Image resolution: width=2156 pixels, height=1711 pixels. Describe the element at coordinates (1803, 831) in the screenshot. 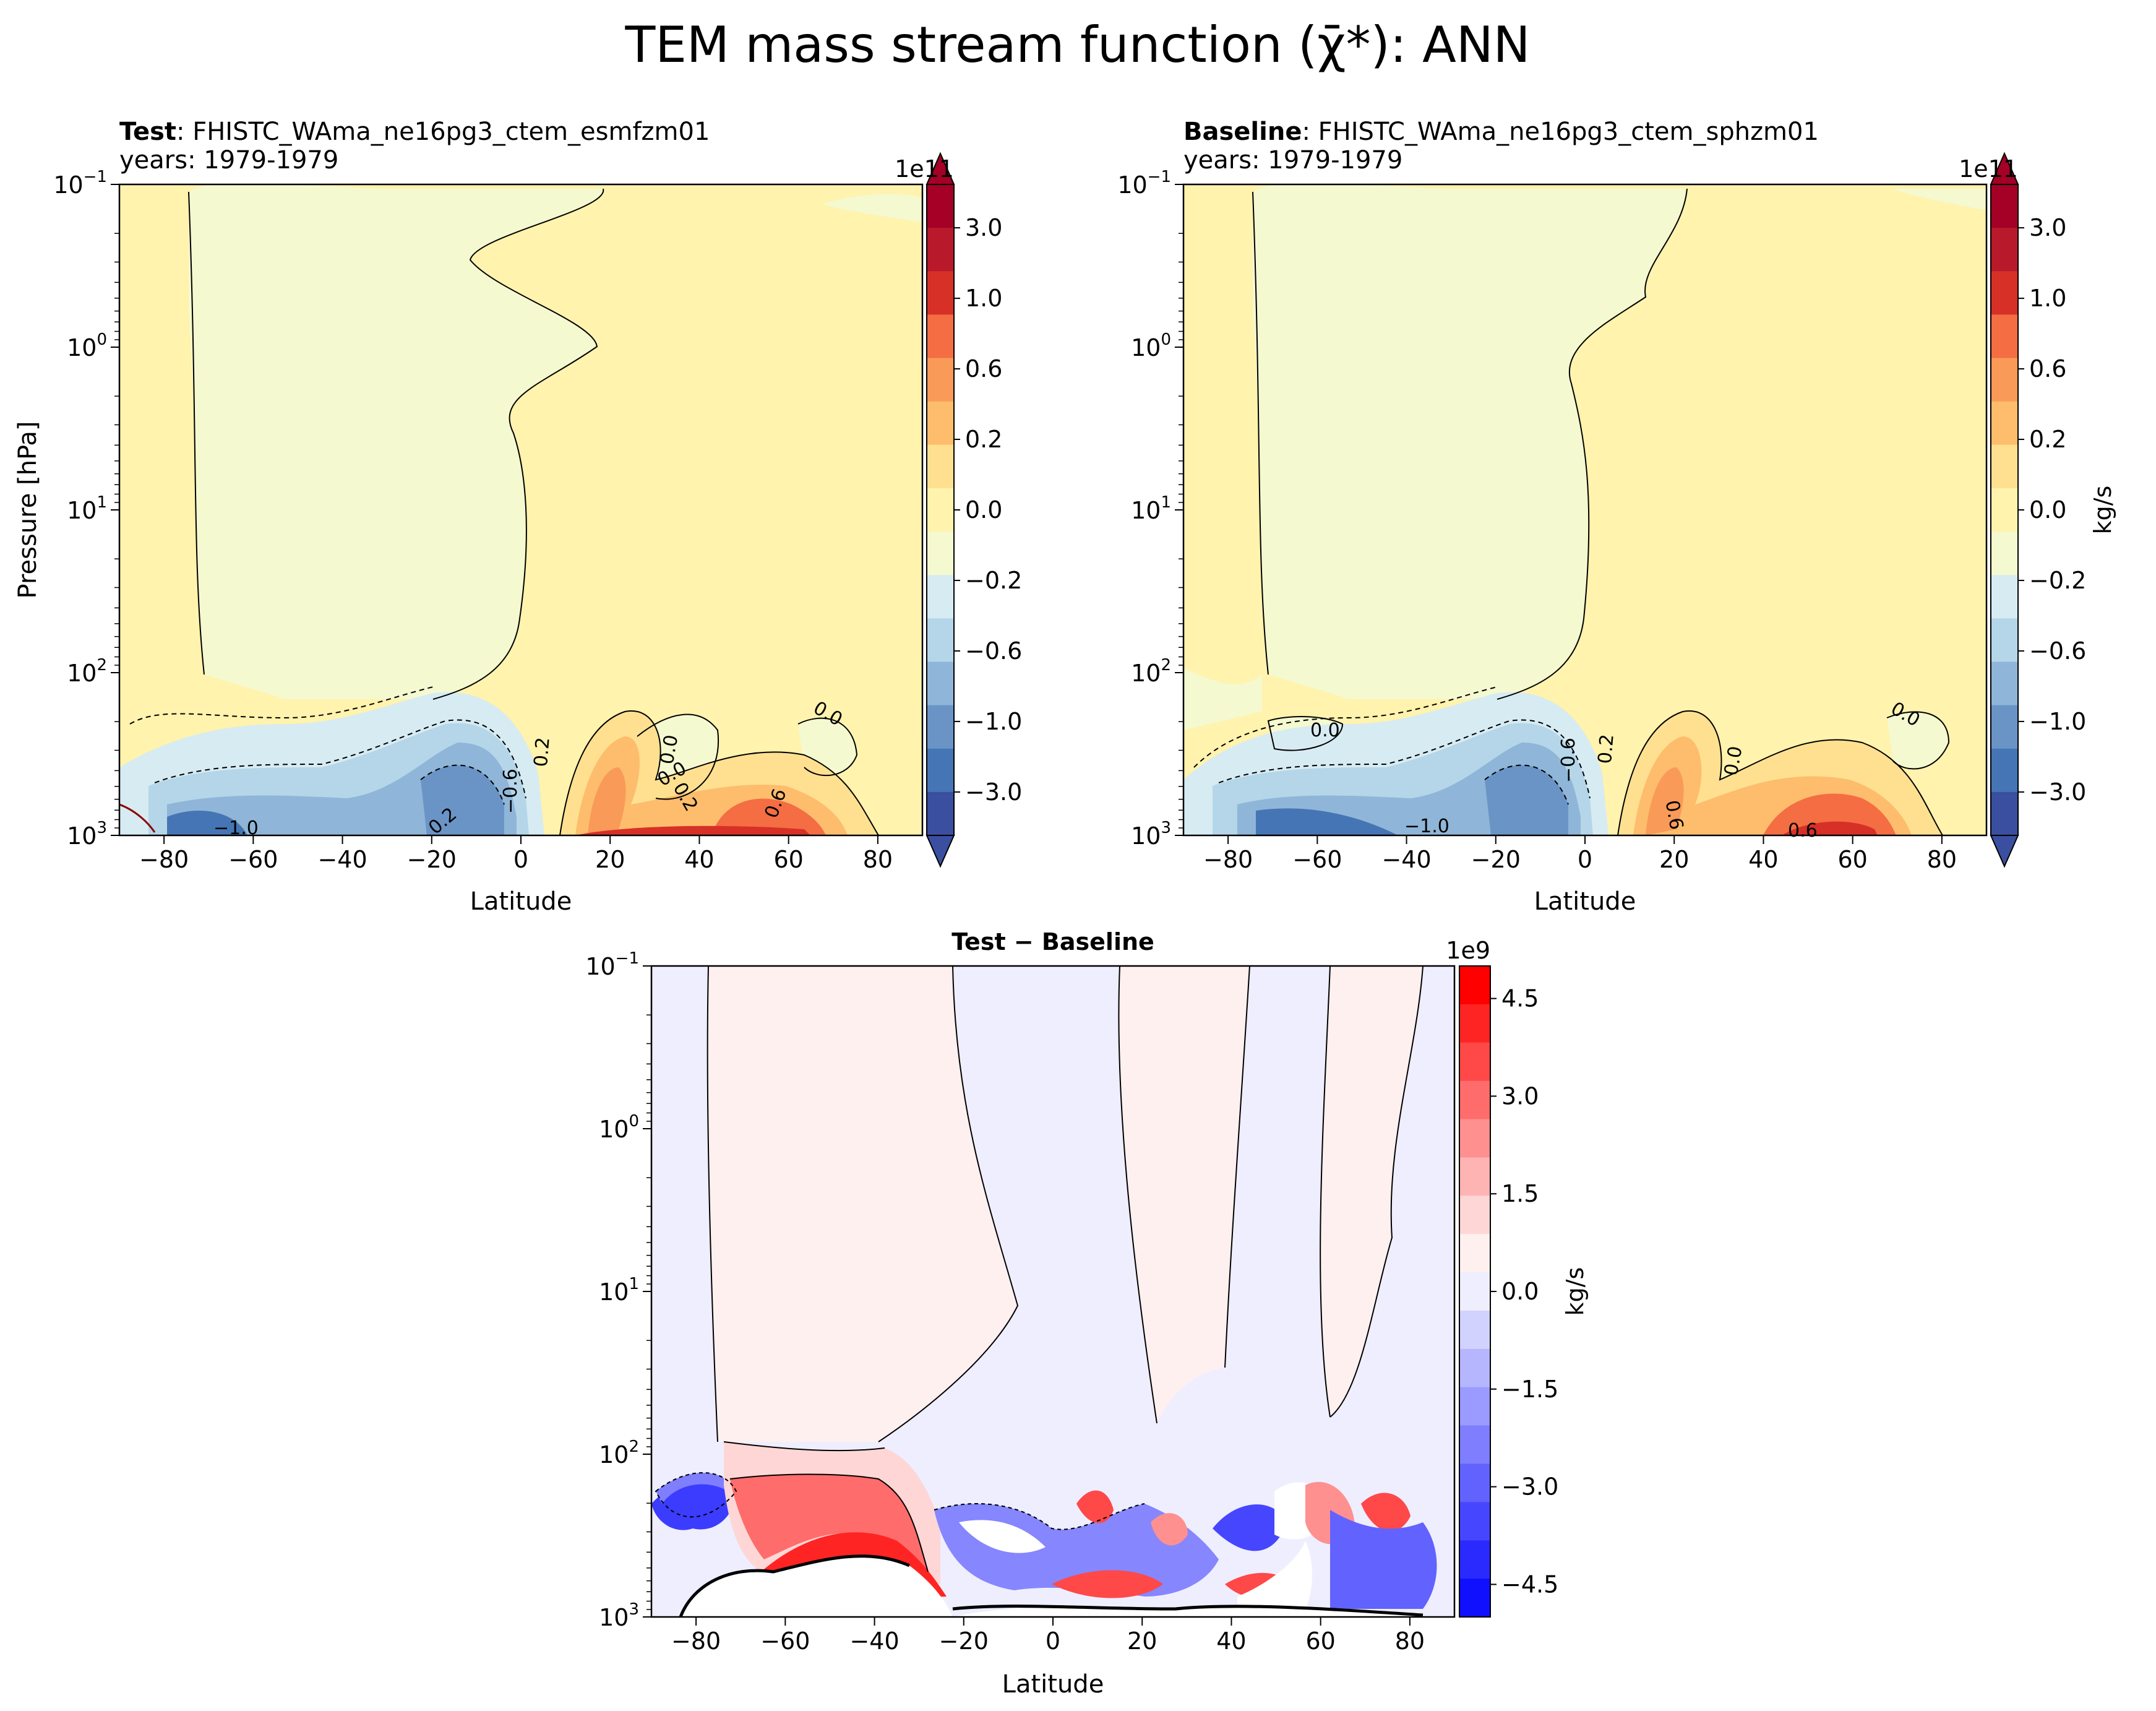

I see `contour-label: 0.6` at that location.